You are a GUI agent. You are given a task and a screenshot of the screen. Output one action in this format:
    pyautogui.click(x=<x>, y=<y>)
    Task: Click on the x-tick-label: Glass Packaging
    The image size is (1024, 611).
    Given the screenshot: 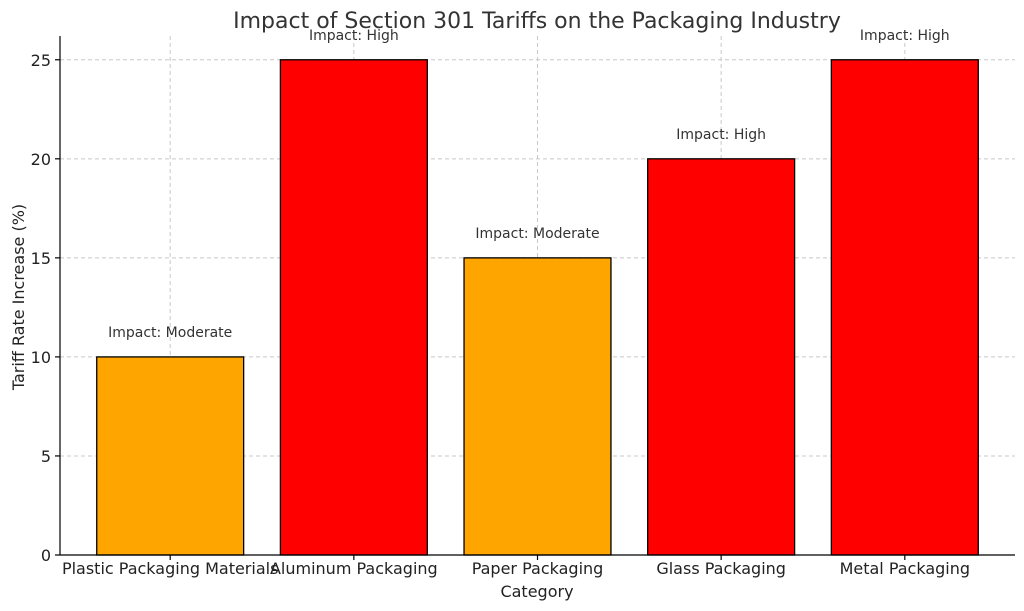 What is the action you would take?
    pyautogui.click(x=721, y=568)
    